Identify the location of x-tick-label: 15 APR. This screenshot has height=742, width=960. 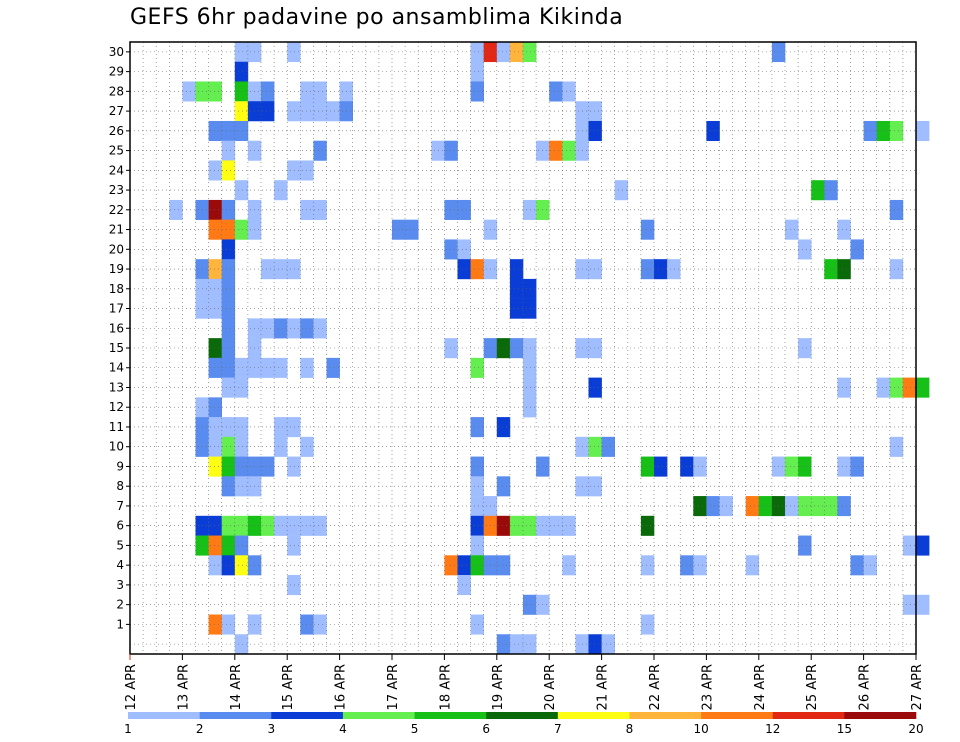
(288, 687).